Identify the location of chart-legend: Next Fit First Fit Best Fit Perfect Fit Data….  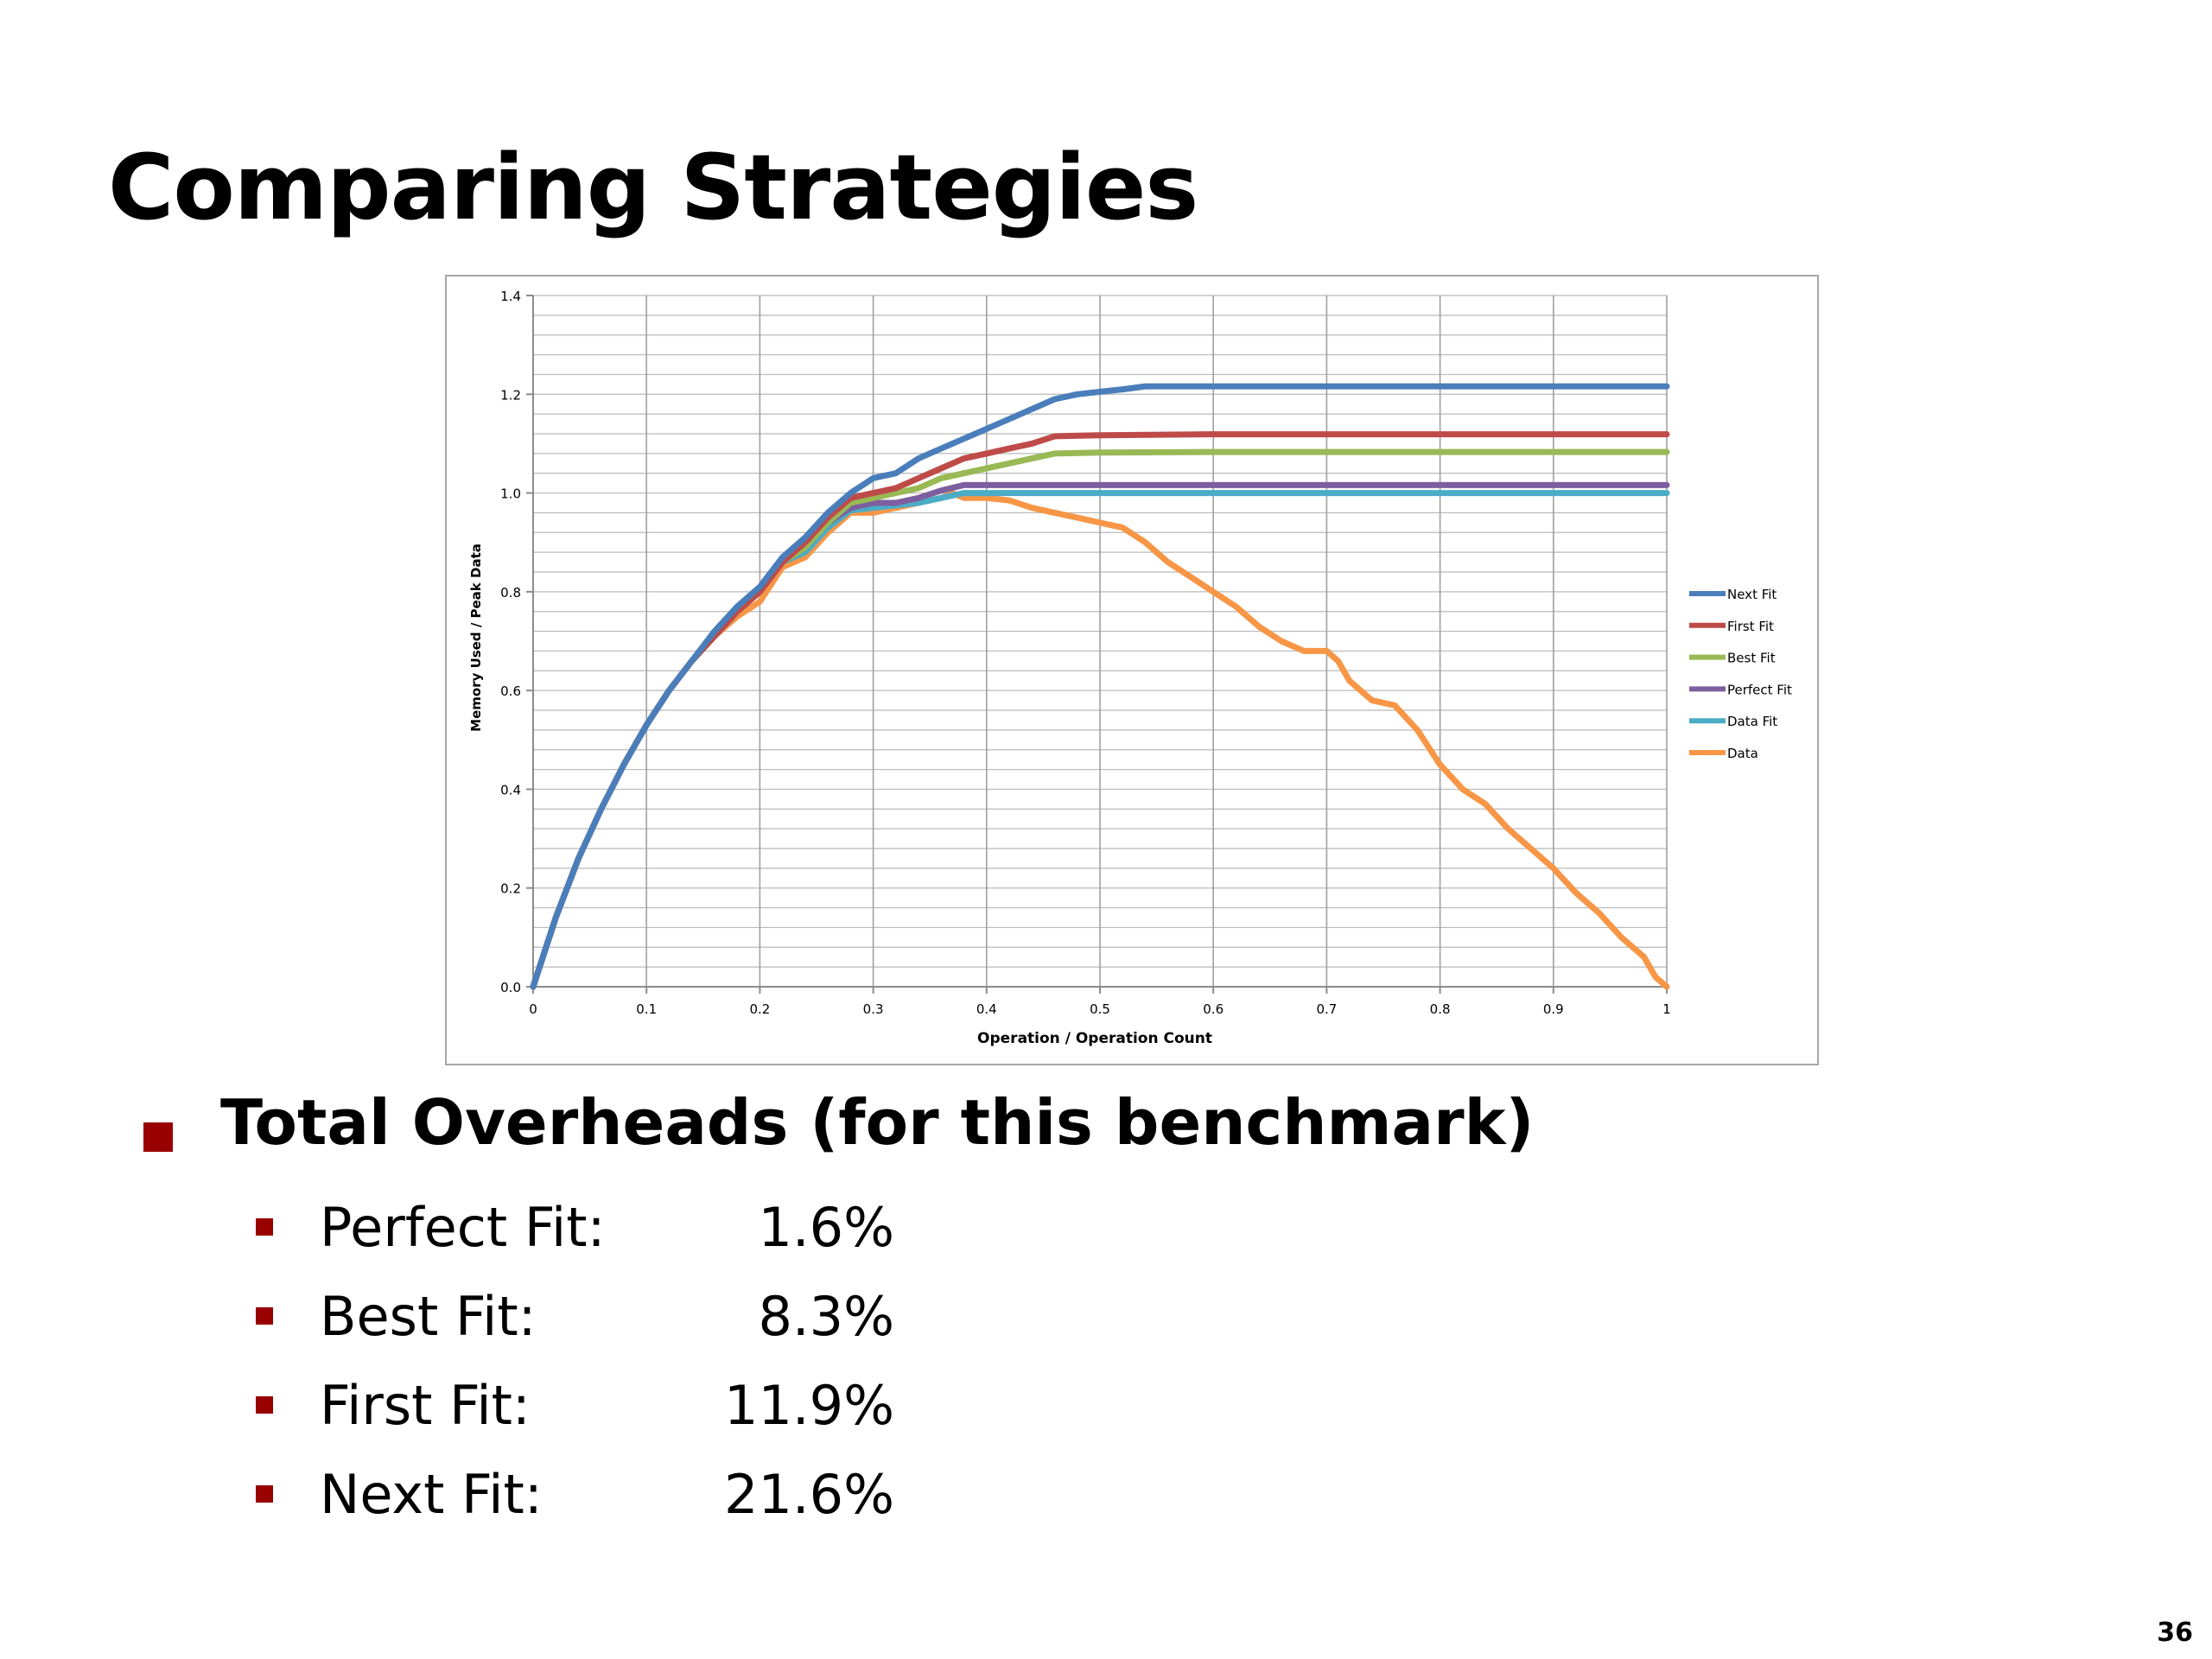
(1740, 674).